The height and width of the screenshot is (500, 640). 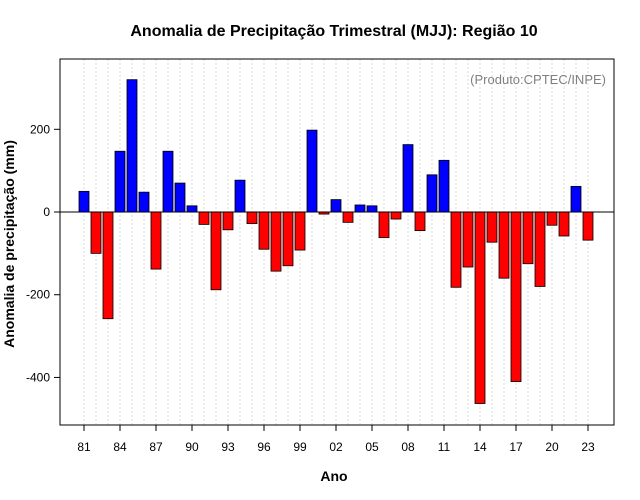 What do you see at coordinates (204, 218) in the screenshot?
I see `bar-1991` at bounding box center [204, 218].